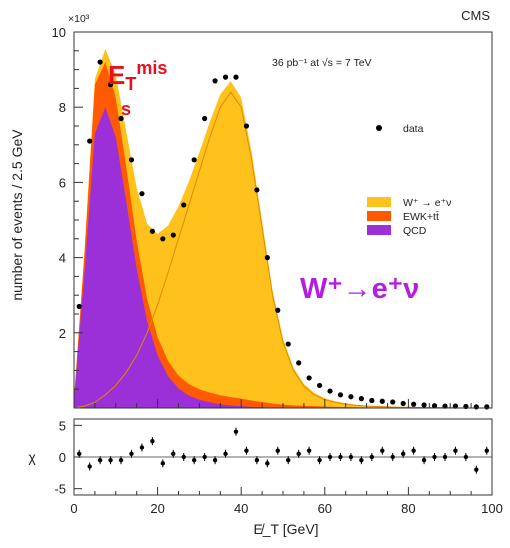  Describe the element at coordinates (283, 403) in the screenshot. I see `main-x-ticks` at that location.